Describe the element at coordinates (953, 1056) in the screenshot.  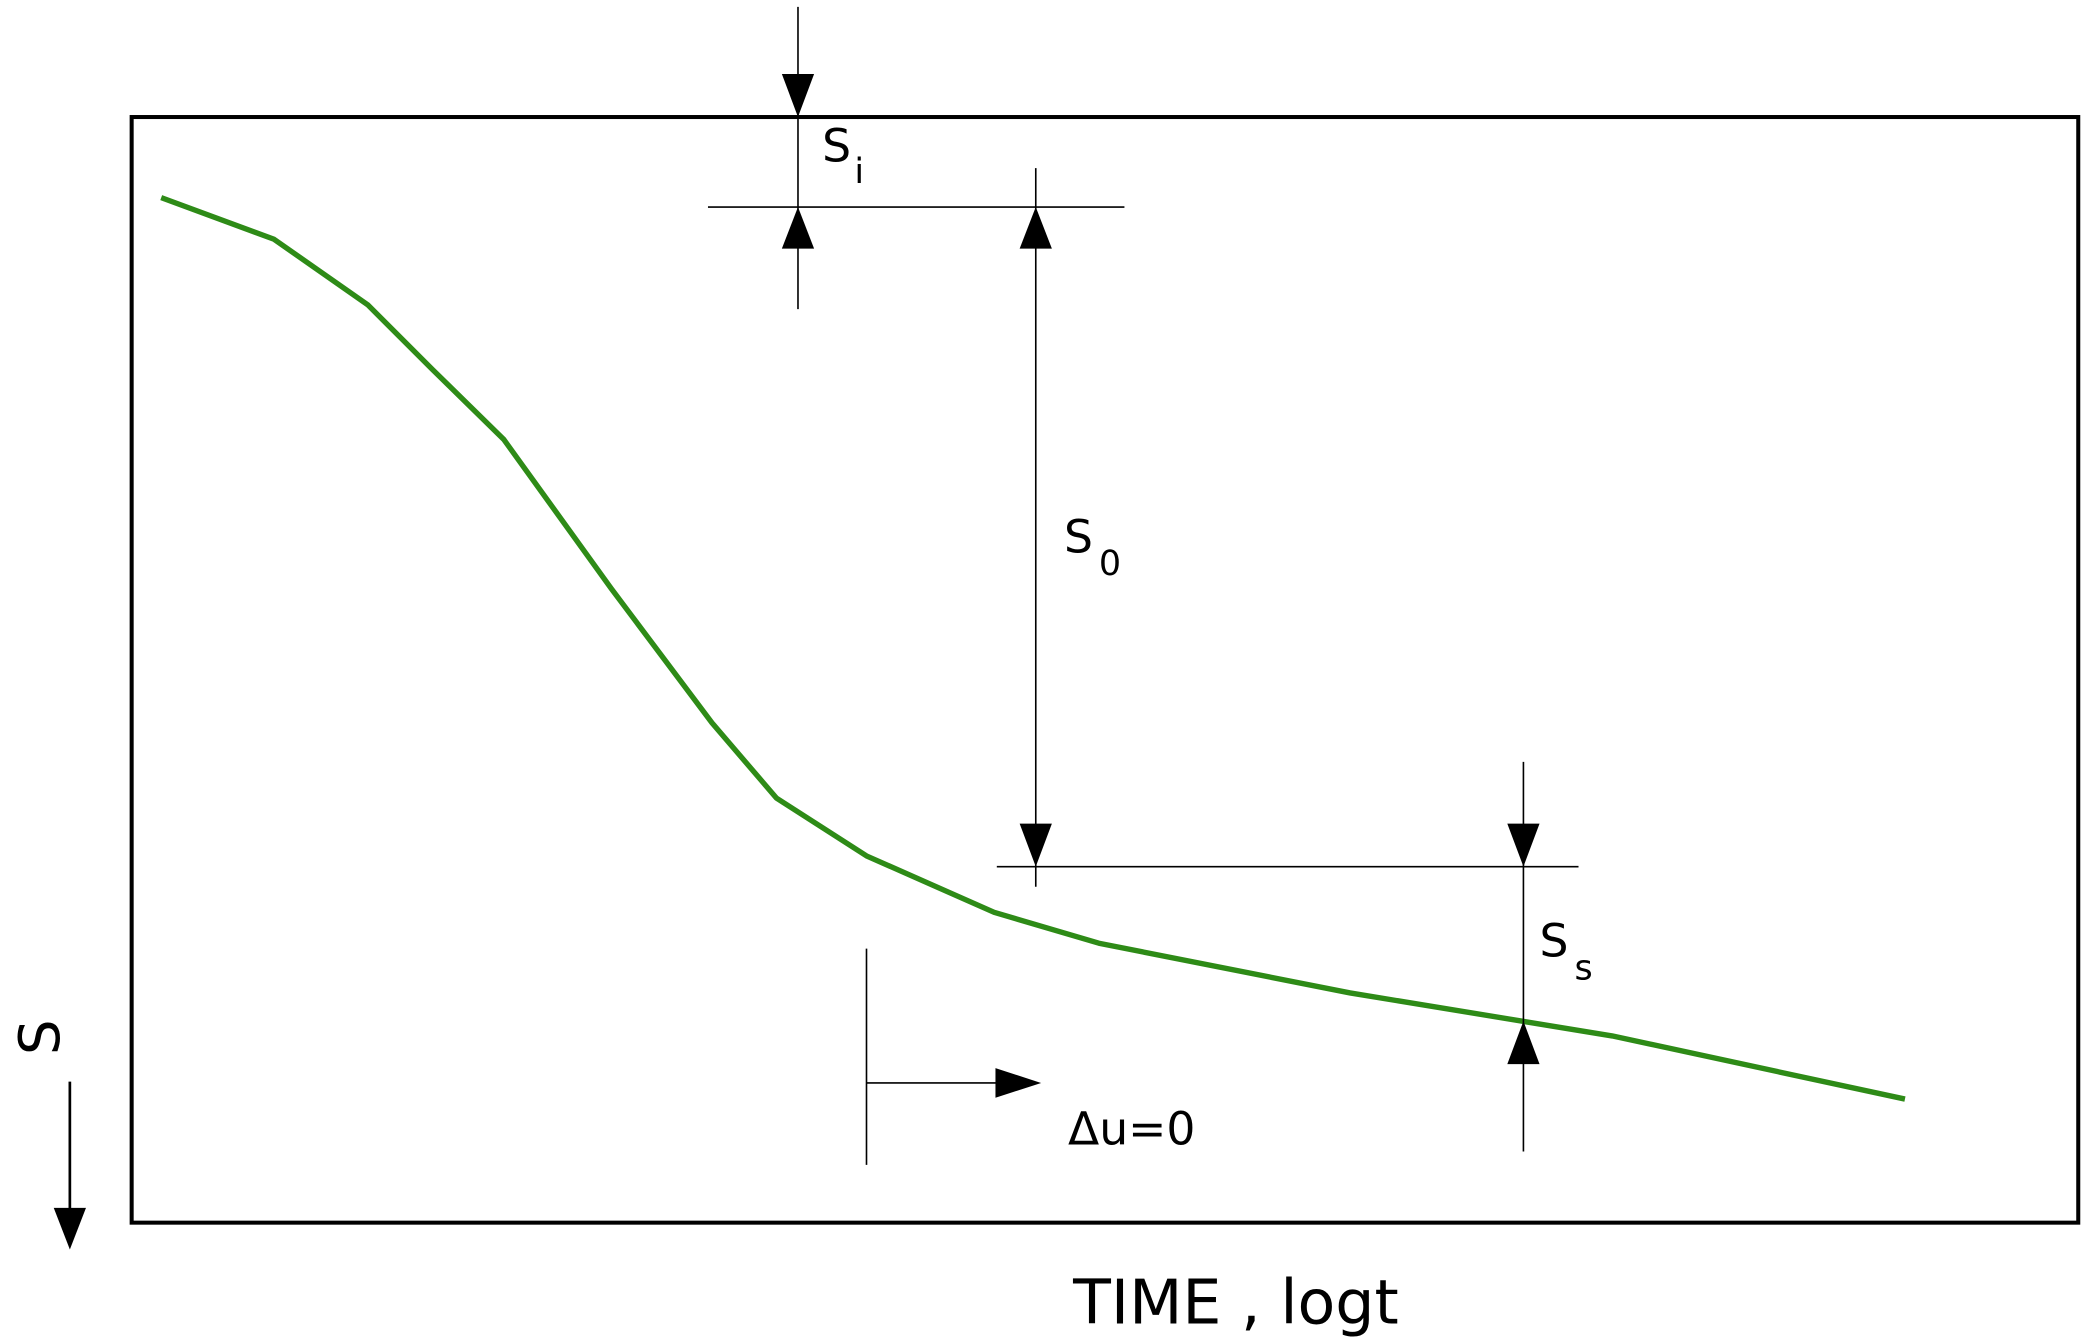
I see `delta-u-marker` at that location.